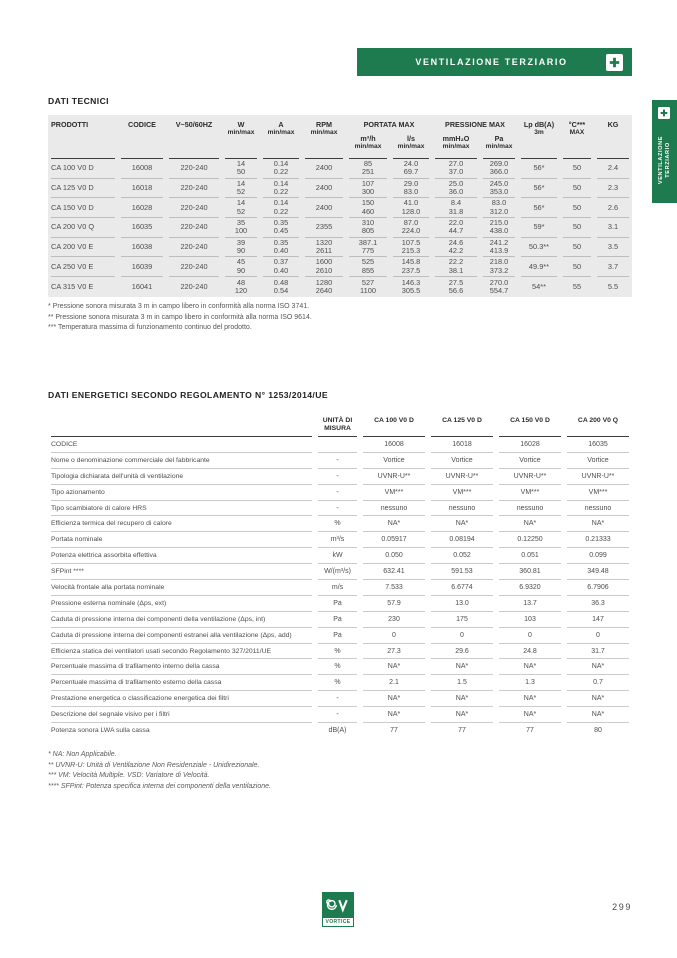 This screenshot has height=958, width=677. Describe the element at coordinates (456, 189) in the screenshot. I see `tech-cell: 25.0 36.0` at that location.